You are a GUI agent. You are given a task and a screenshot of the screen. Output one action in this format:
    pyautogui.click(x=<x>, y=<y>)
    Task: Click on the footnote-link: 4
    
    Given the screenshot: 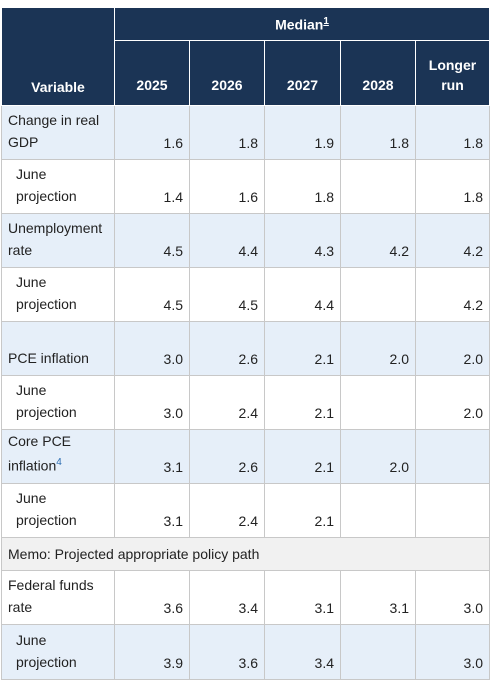 What is the action you would take?
    pyautogui.click(x=59, y=463)
    